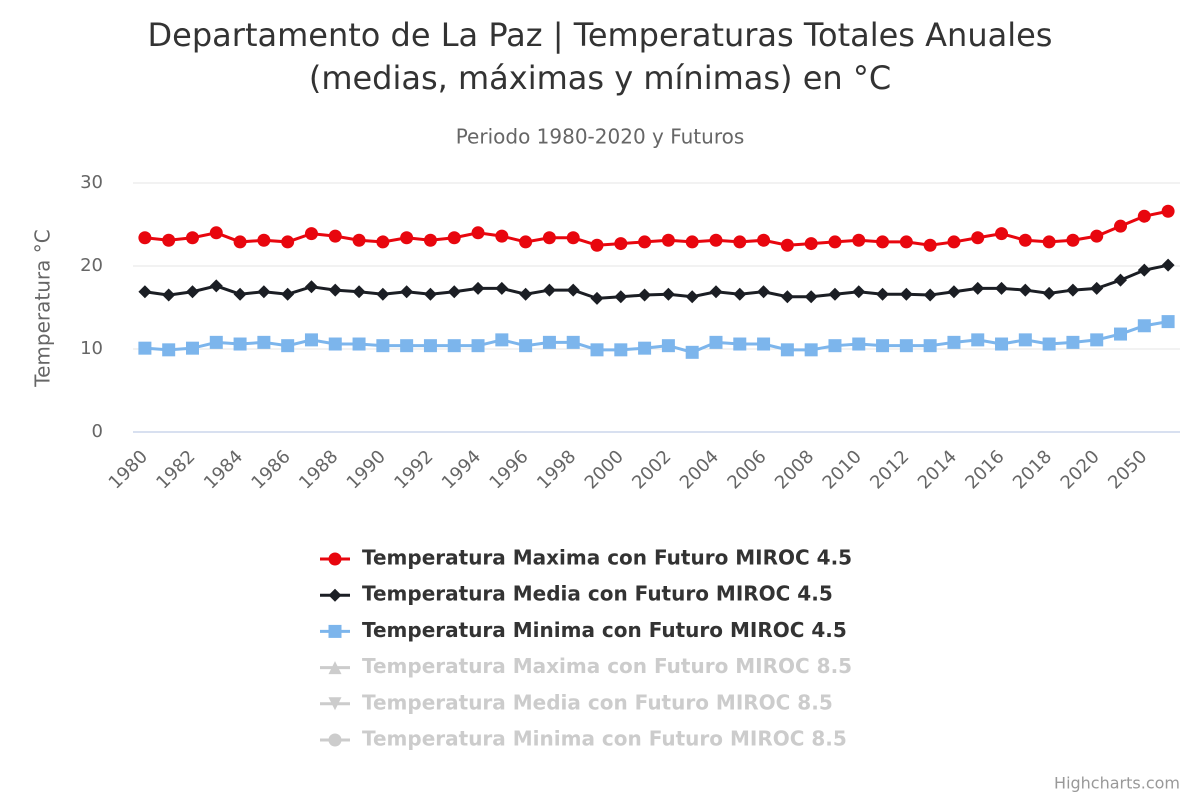 This screenshot has width=1200, height=800. Describe the element at coordinates (607, 558) in the screenshot. I see `legend-item: Temperatura Maxima con Futuro MIROC 4.5` at that location.